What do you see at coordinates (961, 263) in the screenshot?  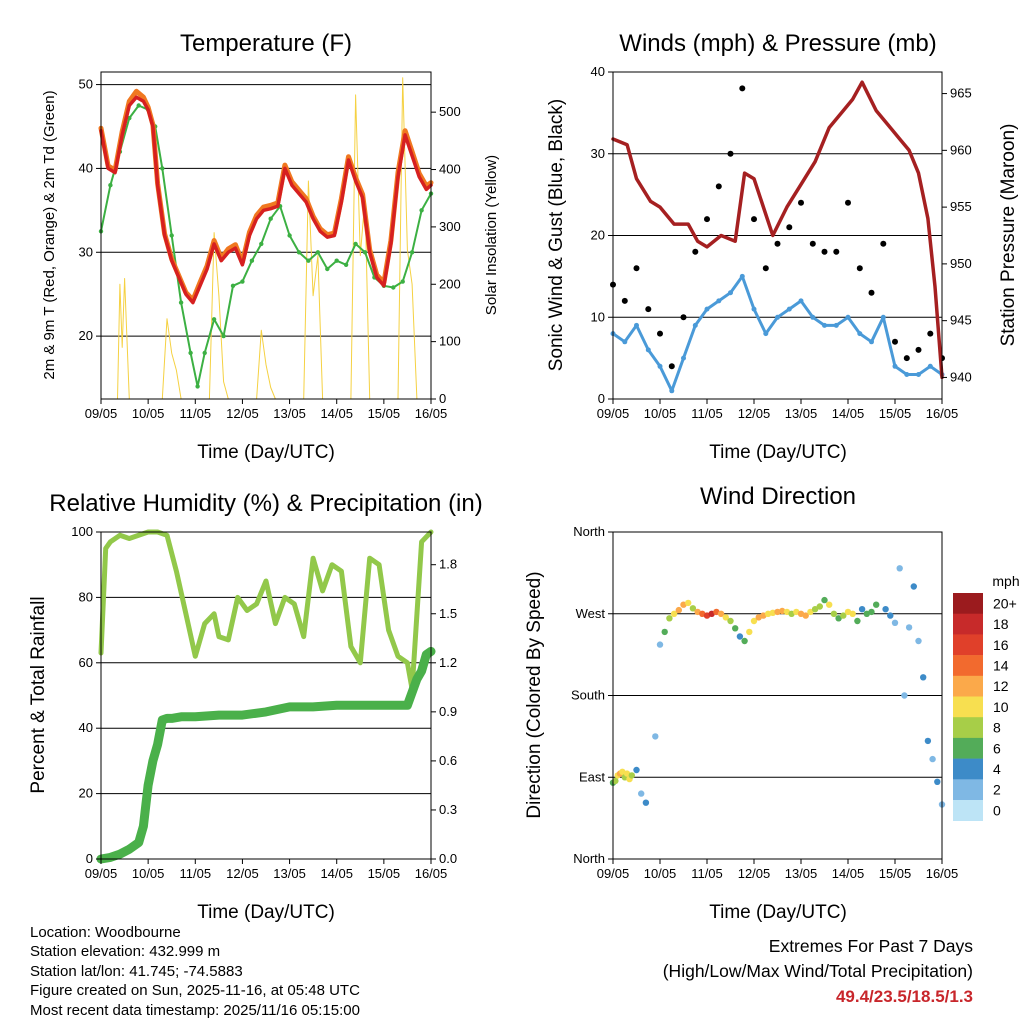 I see `y-right-tick-label: 950` at bounding box center [961, 263].